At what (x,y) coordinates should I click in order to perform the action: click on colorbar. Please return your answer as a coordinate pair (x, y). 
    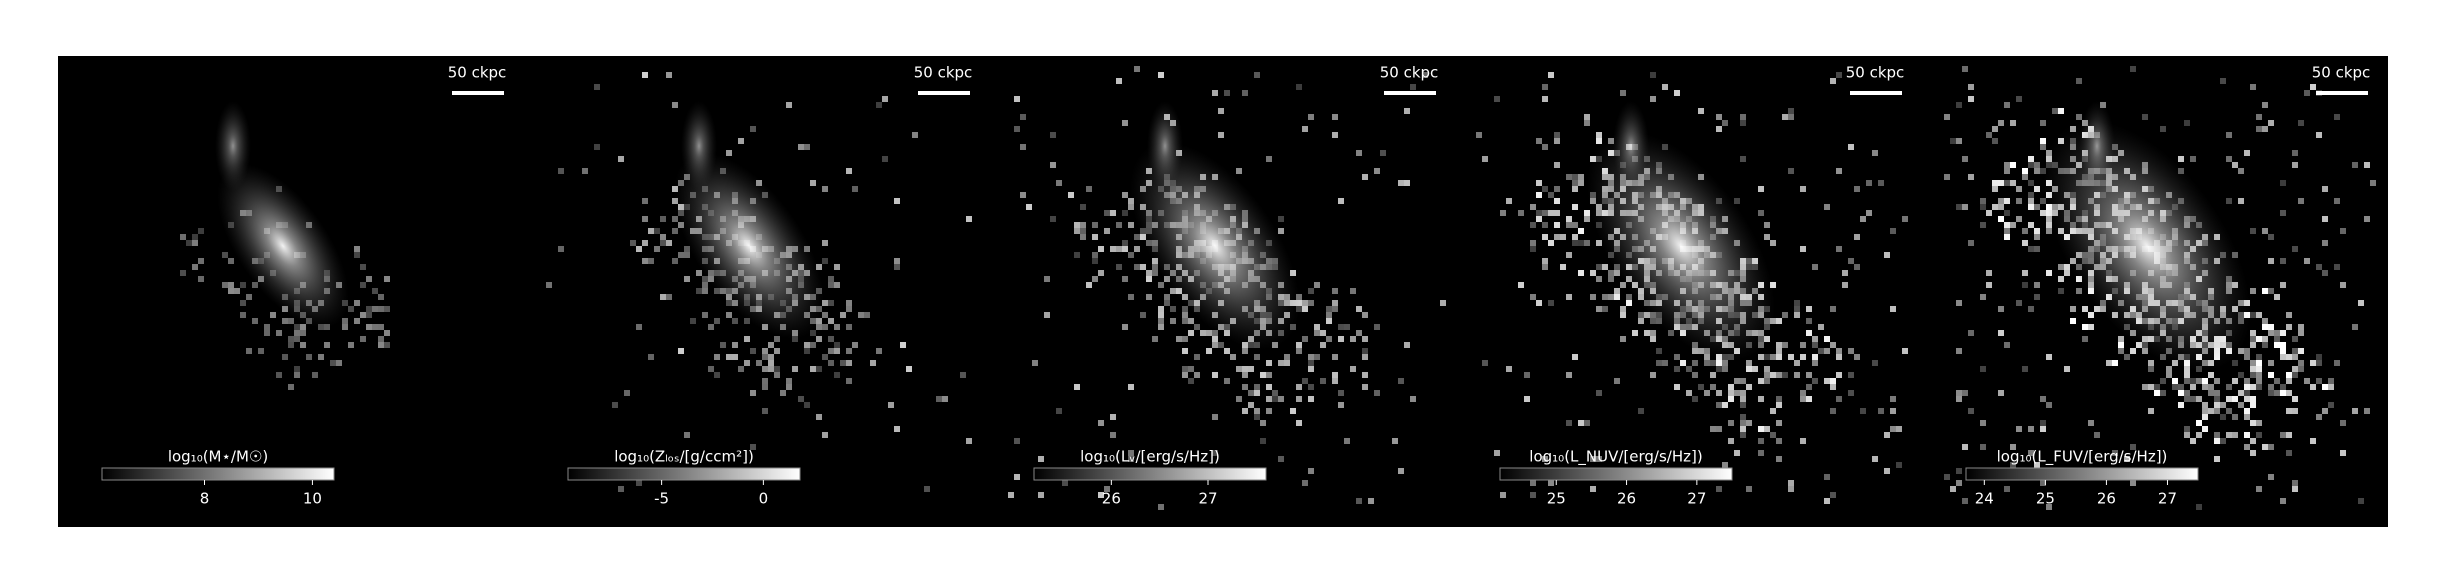
    Looking at the image, I should click on (2082, 474).